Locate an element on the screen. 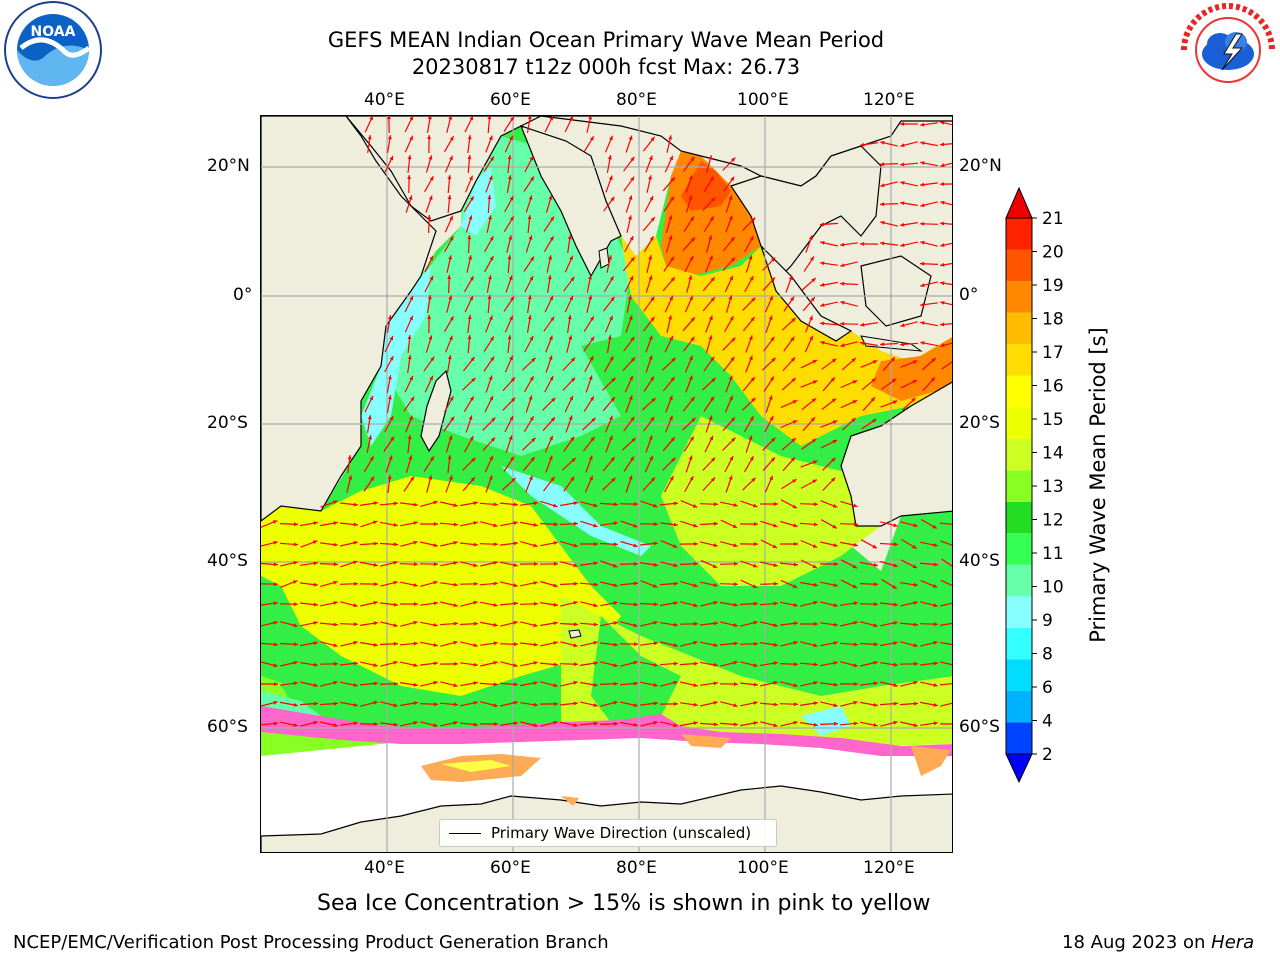 The width and height of the screenshot is (1280, 960). colorbar-tick-label: 19 is located at coordinates (1053, 286).